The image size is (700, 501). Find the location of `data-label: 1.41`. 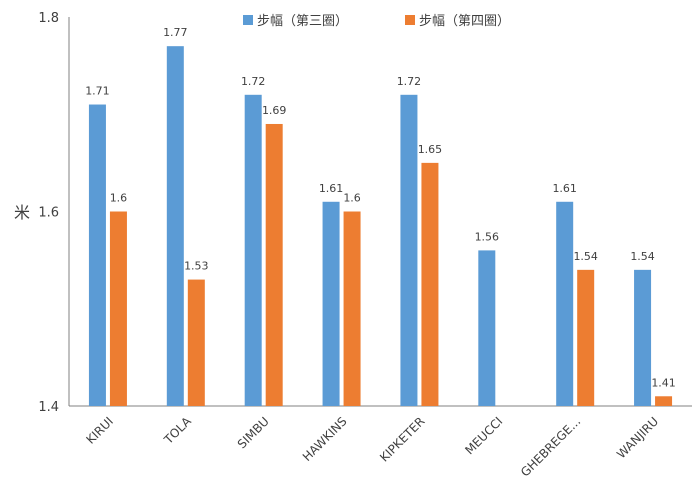

data-label: 1.41 is located at coordinates (663, 382).